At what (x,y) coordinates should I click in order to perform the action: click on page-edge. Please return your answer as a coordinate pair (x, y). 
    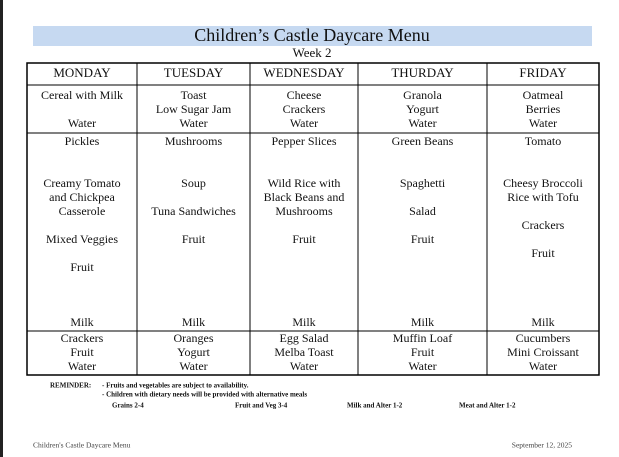
    Looking at the image, I should click on (1, 228).